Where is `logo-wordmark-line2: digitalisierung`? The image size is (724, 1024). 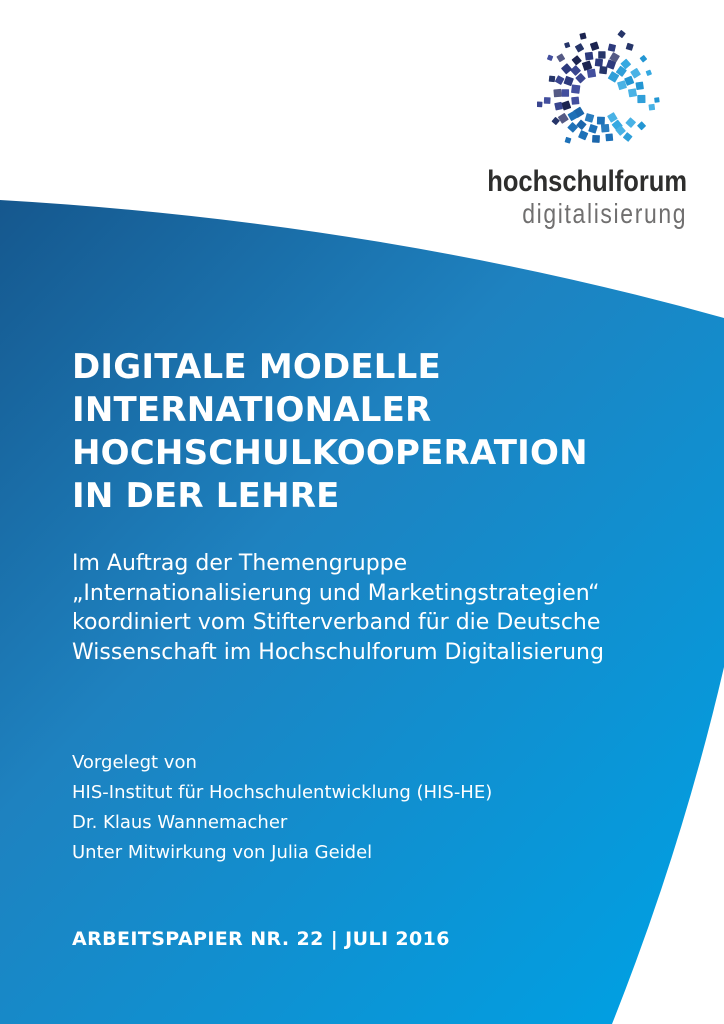 logo-wordmark-line2: digitalisierung is located at coordinates (604, 213).